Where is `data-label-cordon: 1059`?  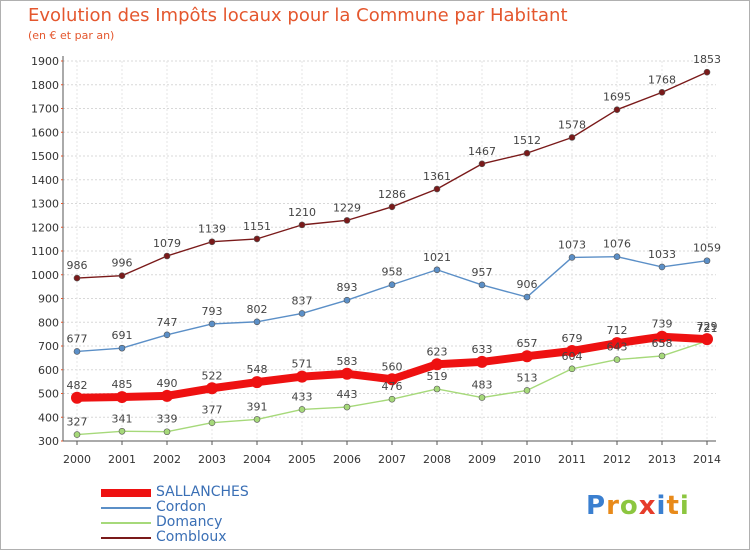
data-label-cordon: 1059 is located at coordinates (707, 248).